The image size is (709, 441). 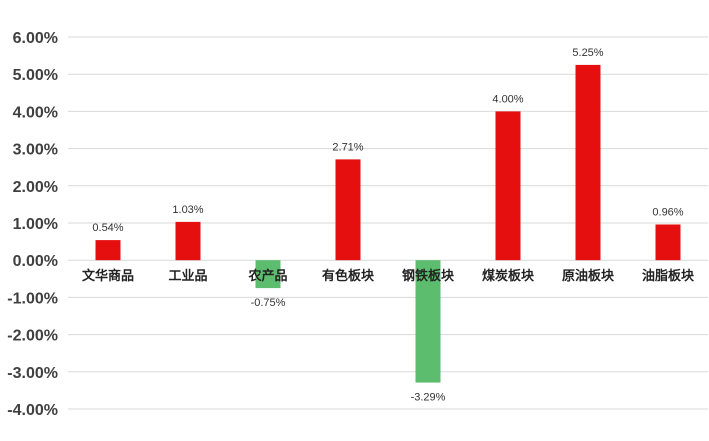 What do you see at coordinates (428, 276) in the screenshot?
I see `x-category-label: 钢铁板块` at bounding box center [428, 276].